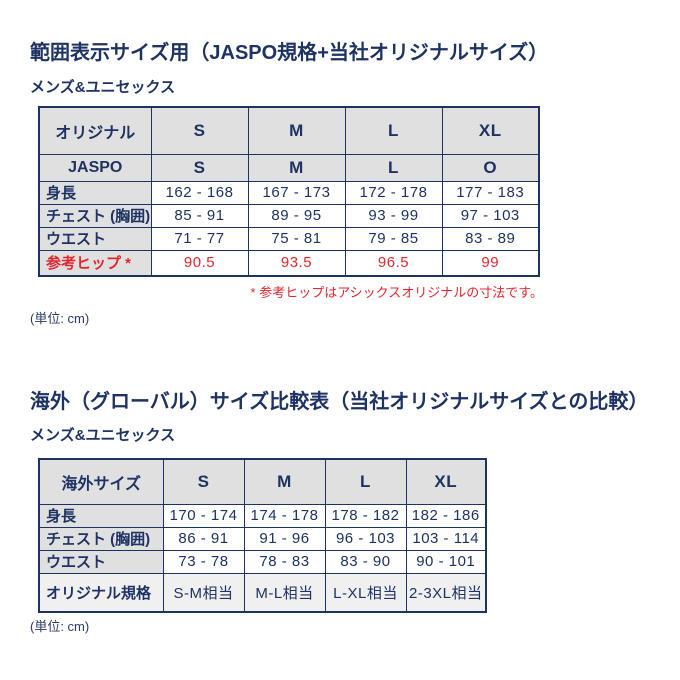  I want to click on hip-row-label: 参考ヒップ *, so click(95, 263).